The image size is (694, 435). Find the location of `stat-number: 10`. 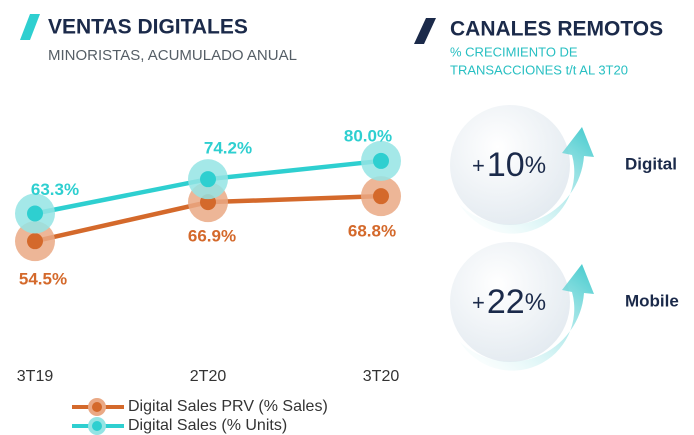

stat-number: 10 is located at coordinates (506, 165).